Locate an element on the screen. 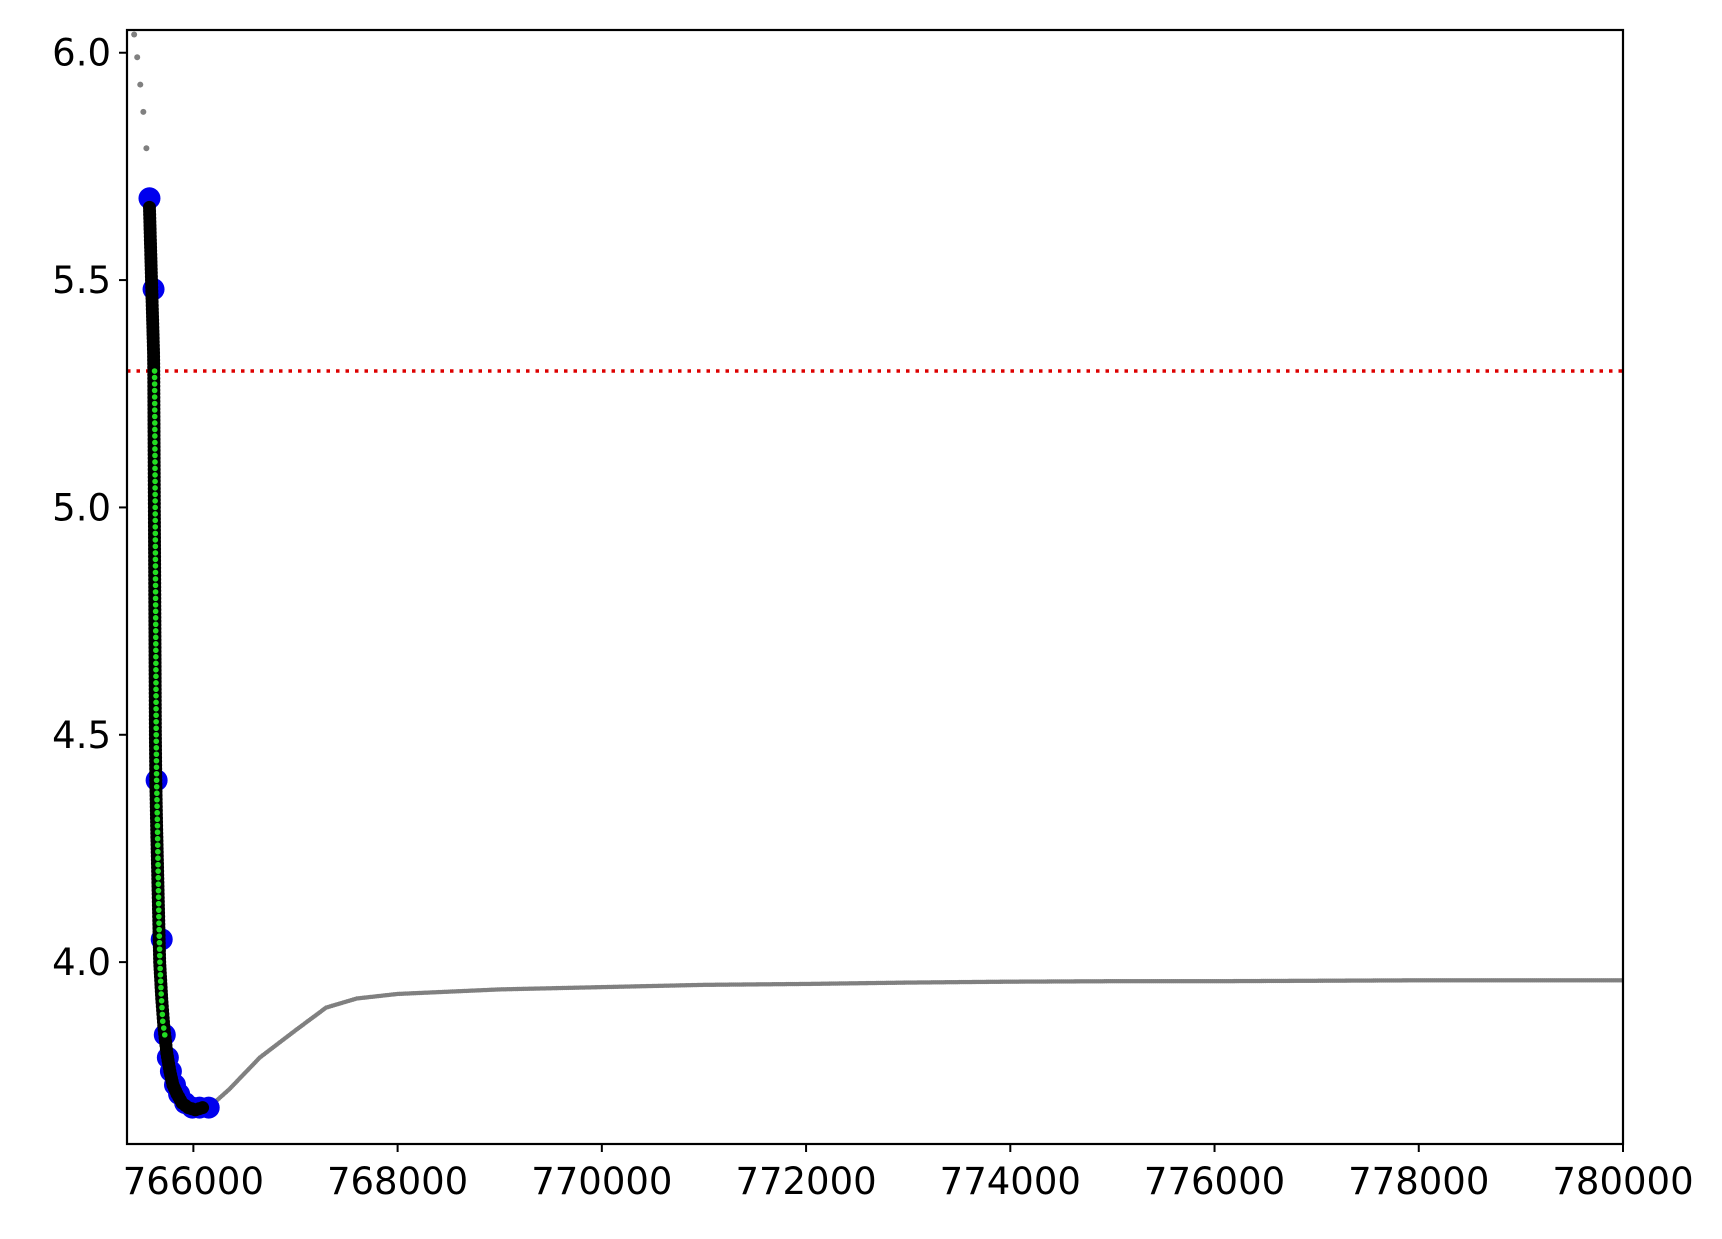 The width and height of the screenshot is (1722, 1239). selected-point is located at coordinates (203, 1108).